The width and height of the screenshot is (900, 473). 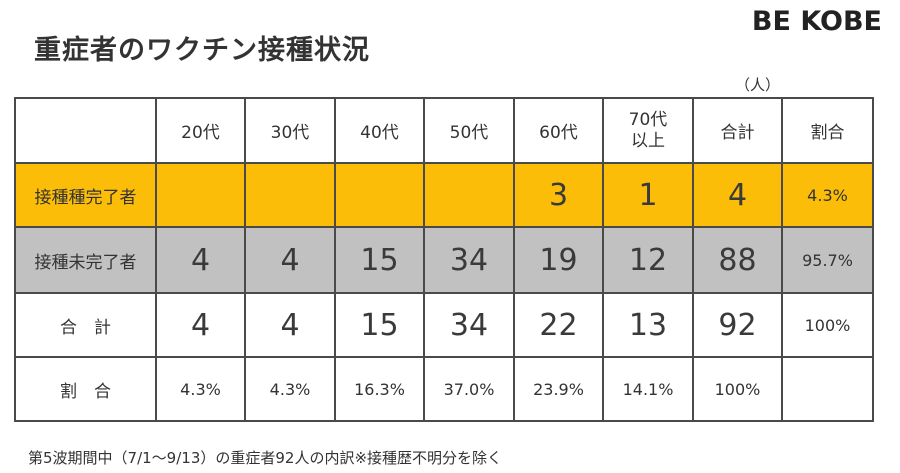 I want to click on header-70s-plus: 70代 以上, so click(x=648, y=130).